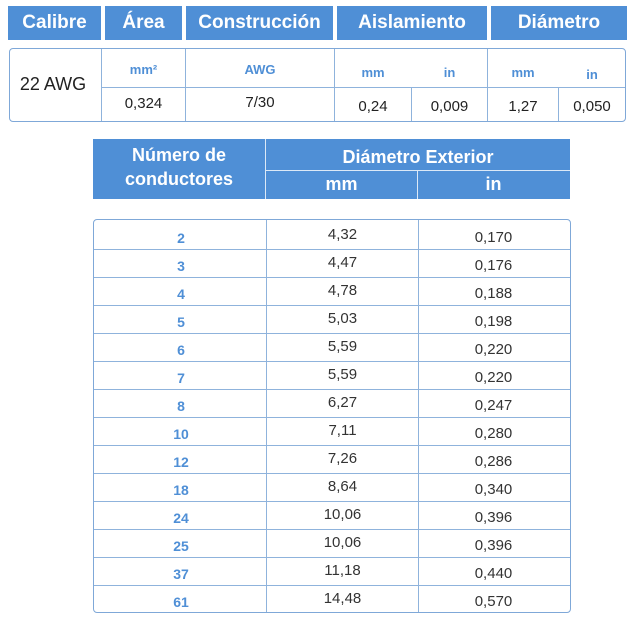  What do you see at coordinates (179, 179) in the screenshot?
I see `header-numero-line2: conductores` at bounding box center [179, 179].